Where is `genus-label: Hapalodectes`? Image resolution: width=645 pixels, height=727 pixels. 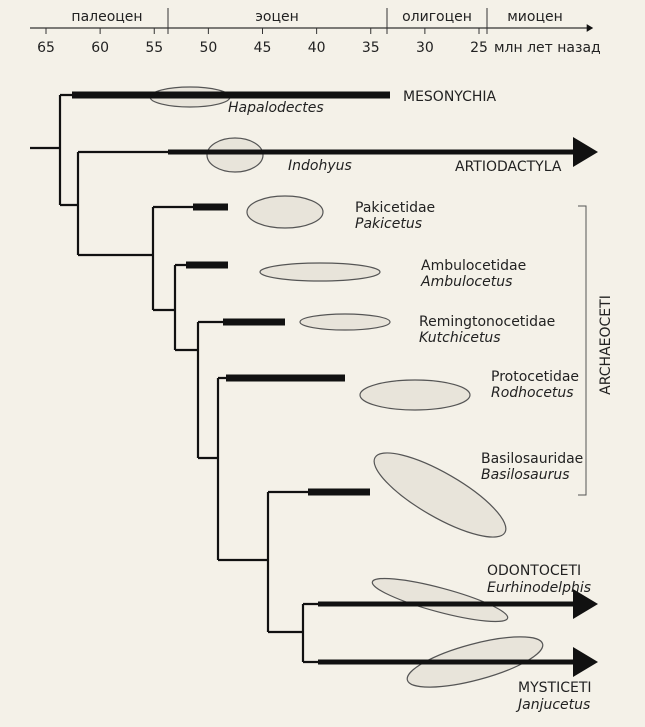
genus-label: Hapalodectes is located at coordinates (276, 108).